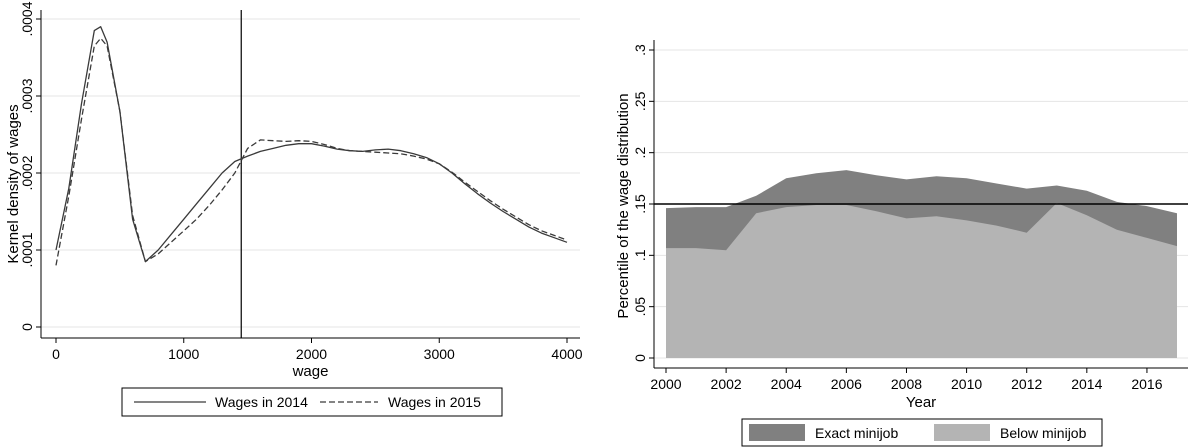 This screenshot has height=448, width=1189. Describe the element at coordinates (906, 384) in the screenshot. I see `x-tick-label: 2008` at that location.